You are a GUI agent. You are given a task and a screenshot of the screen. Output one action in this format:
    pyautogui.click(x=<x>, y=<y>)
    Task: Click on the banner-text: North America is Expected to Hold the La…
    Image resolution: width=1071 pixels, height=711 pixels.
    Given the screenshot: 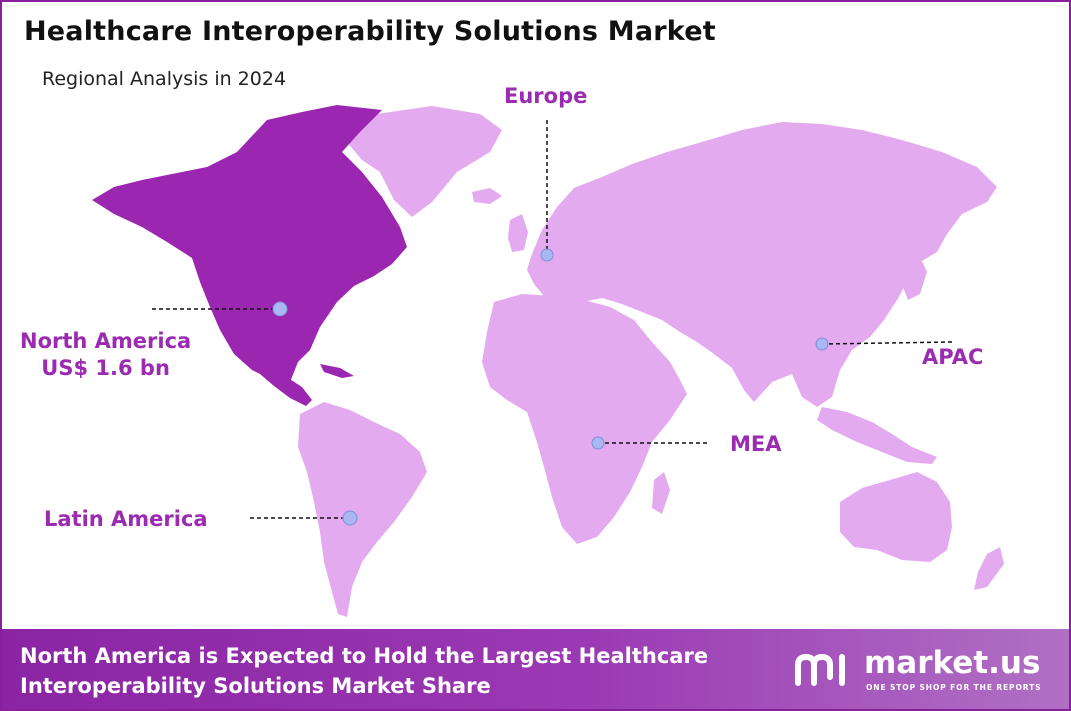 What is the action you would take?
    pyautogui.click(x=410, y=671)
    